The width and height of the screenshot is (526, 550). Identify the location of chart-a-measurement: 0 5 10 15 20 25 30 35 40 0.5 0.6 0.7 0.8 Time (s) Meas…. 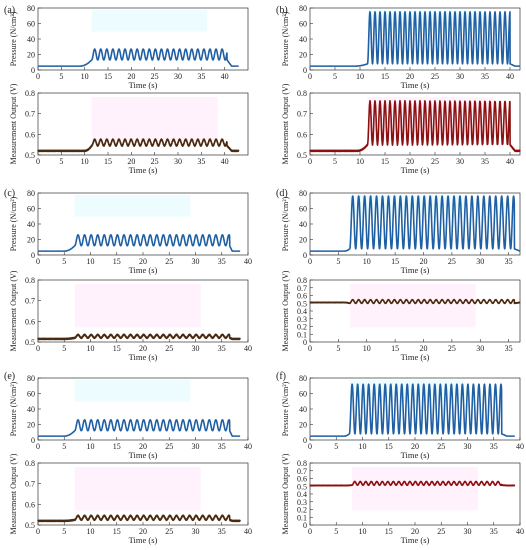
(129, 129).